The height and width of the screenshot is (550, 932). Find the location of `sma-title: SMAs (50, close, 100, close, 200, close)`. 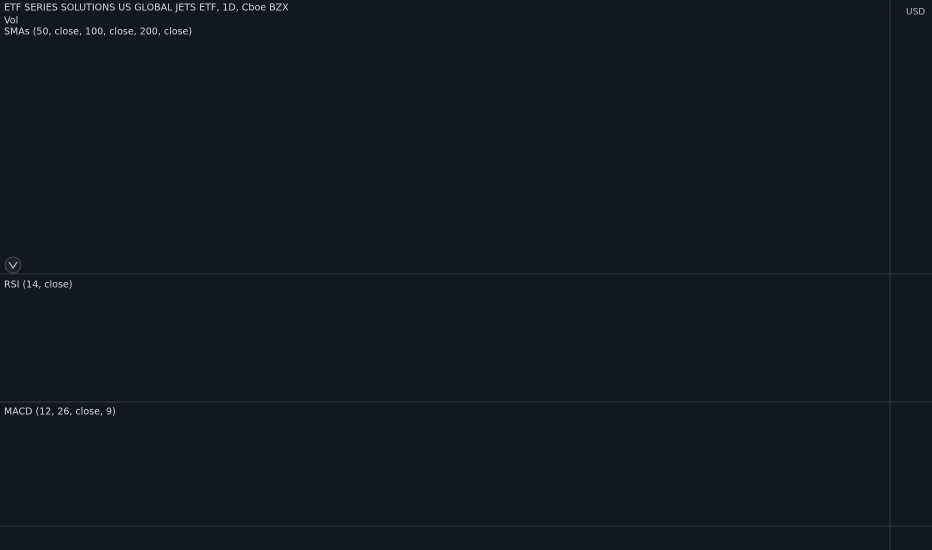

sma-title: SMAs (50, close, 100, close, 200, close) is located at coordinates (98, 32).